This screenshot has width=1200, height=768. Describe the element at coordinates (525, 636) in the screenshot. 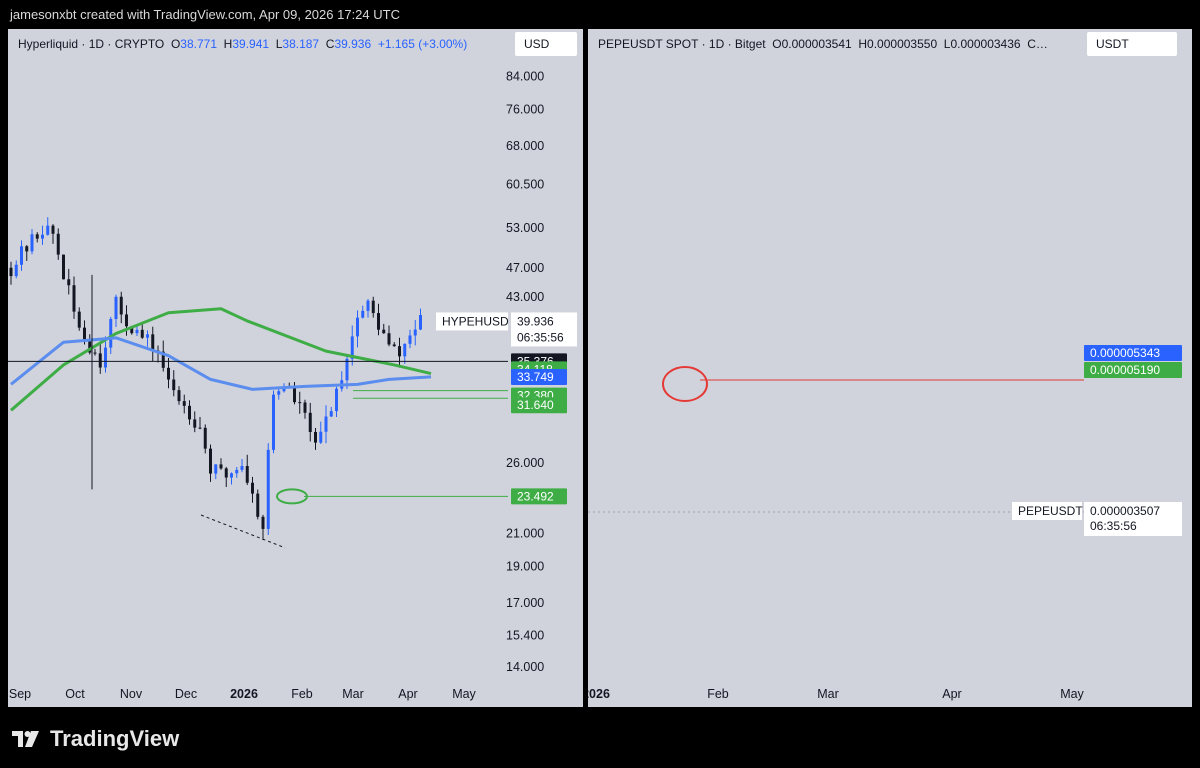

I see `y-axis-tick-label: 15.400` at that location.